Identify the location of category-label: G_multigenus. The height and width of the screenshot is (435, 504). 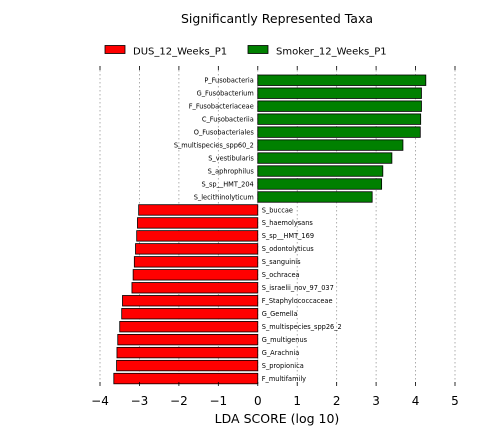
(285, 340).